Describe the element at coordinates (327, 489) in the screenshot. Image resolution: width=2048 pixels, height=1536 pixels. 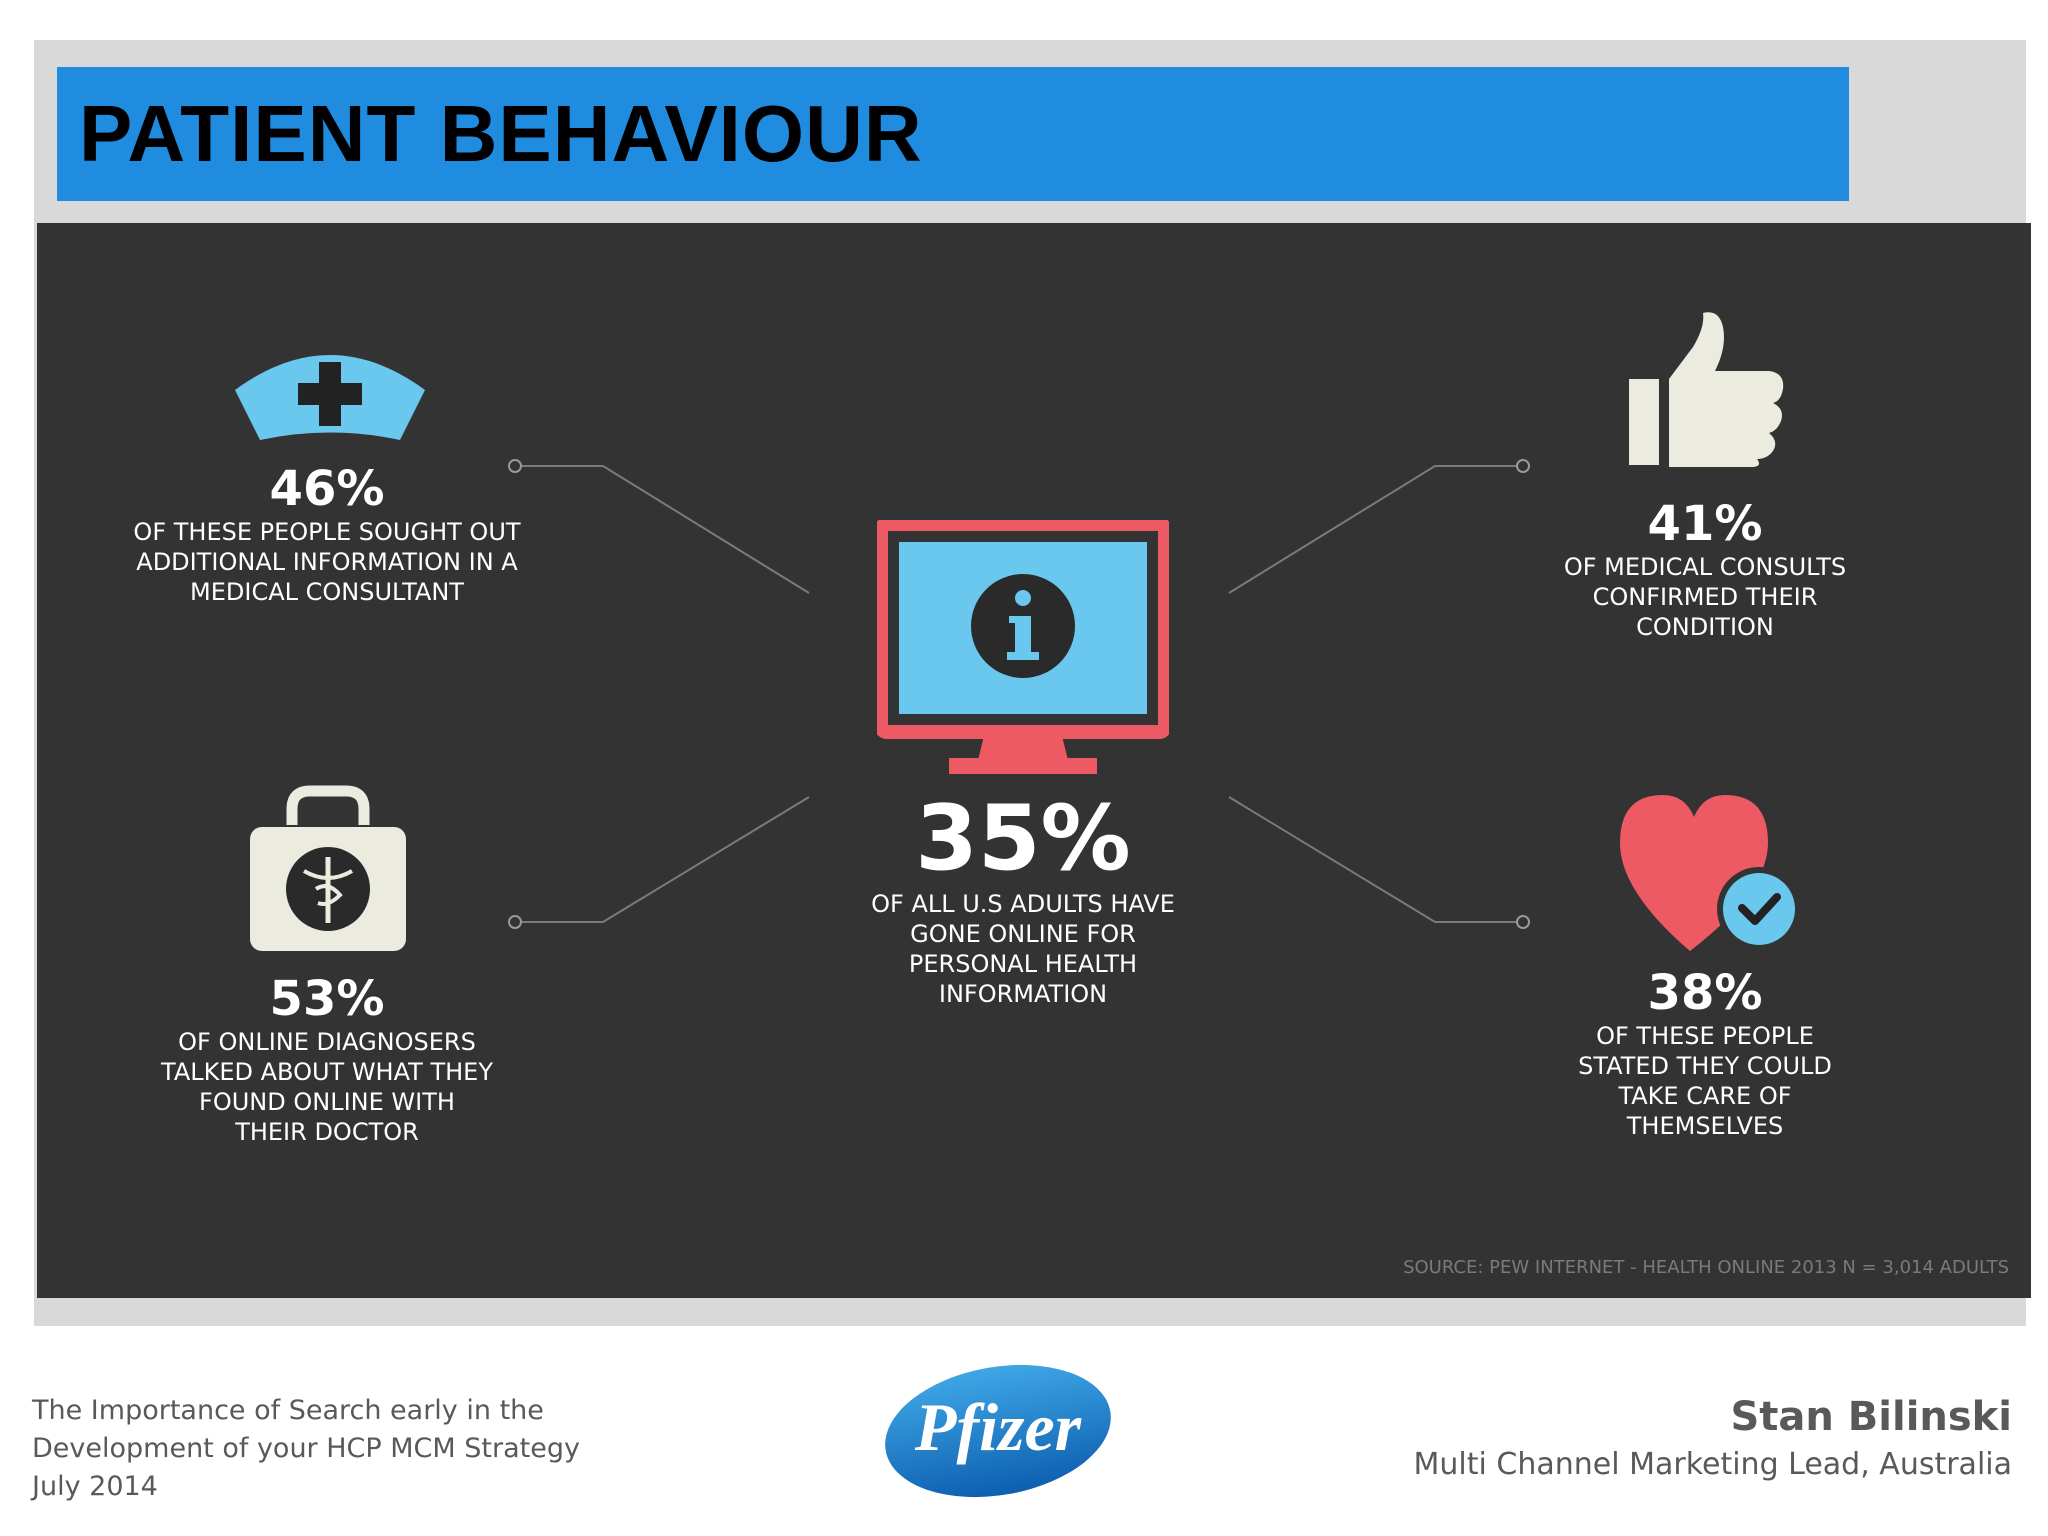
I see `stat-percent: 46%` at that location.